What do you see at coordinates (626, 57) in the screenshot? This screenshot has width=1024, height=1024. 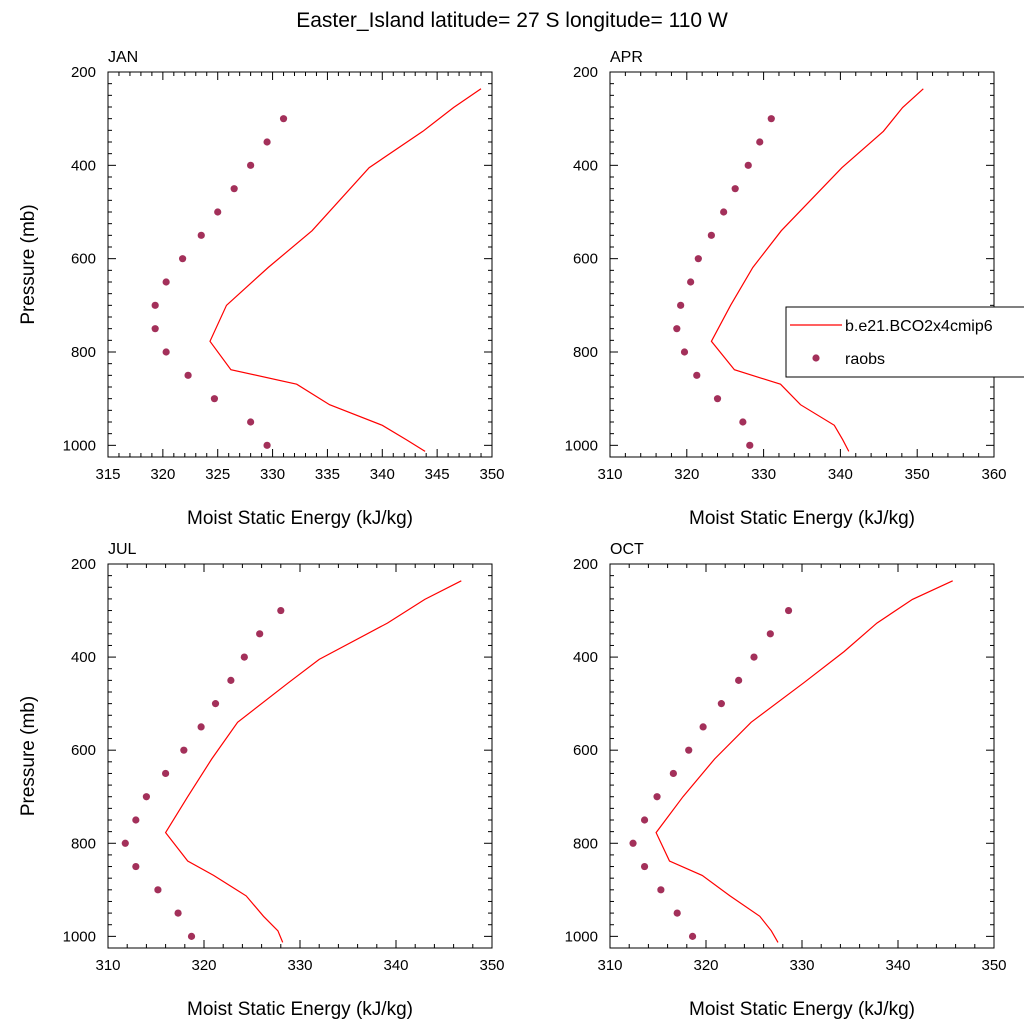 I see `panel-title: APR` at bounding box center [626, 57].